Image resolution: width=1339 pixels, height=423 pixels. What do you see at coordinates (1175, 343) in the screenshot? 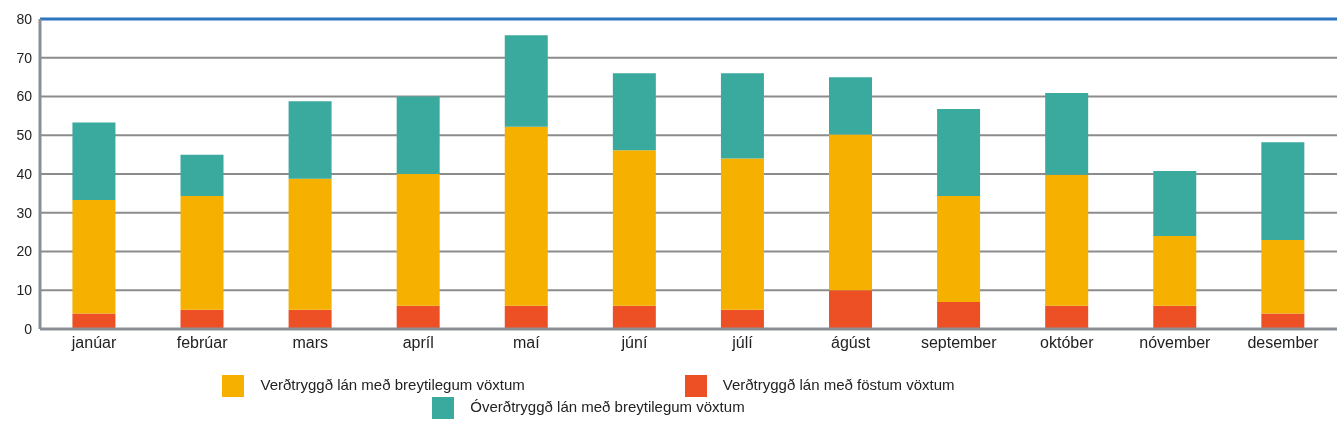
I see `x-tick-label: nóvember` at bounding box center [1175, 343].